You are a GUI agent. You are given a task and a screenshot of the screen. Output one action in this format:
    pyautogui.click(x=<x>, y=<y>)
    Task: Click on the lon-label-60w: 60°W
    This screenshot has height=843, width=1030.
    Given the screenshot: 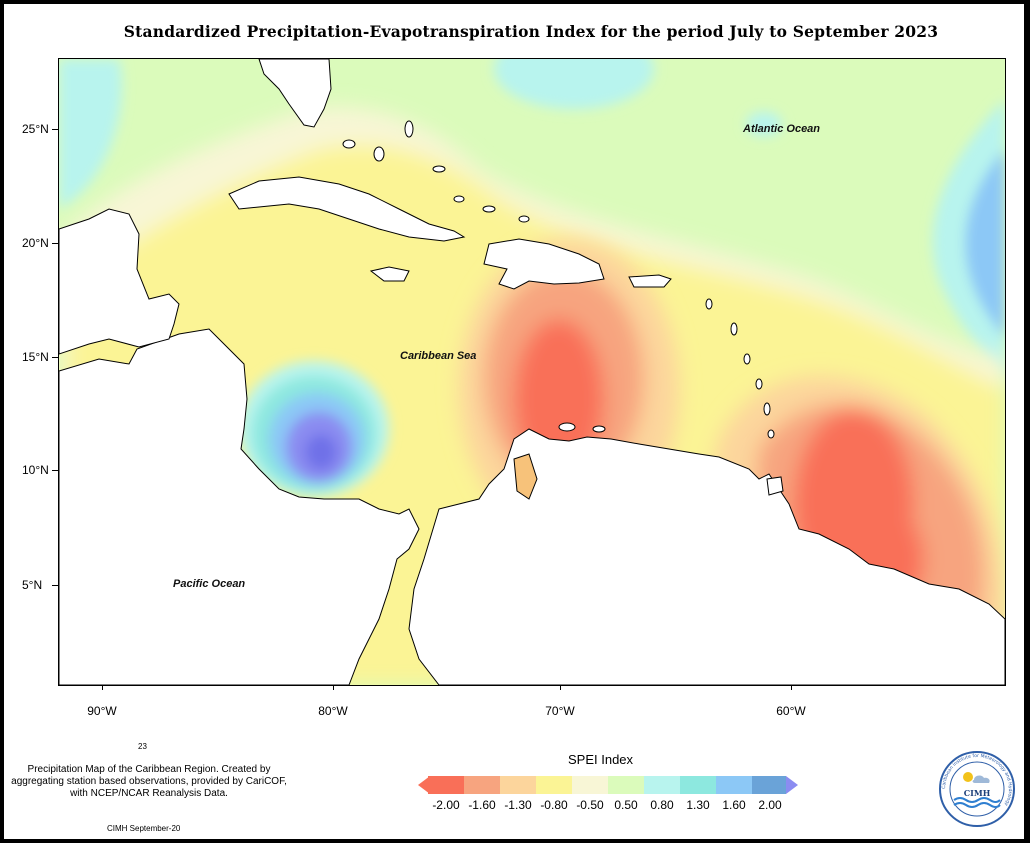 What is the action you would take?
    pyautogui.click(x=791, y=711)
    